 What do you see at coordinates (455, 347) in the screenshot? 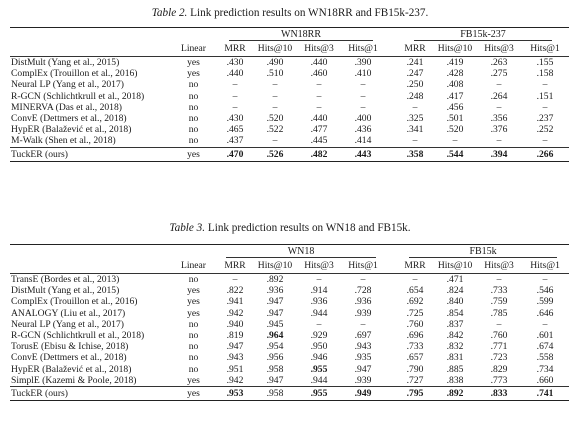
I see `table3-cell: .832` at bounding box center [455, 347].